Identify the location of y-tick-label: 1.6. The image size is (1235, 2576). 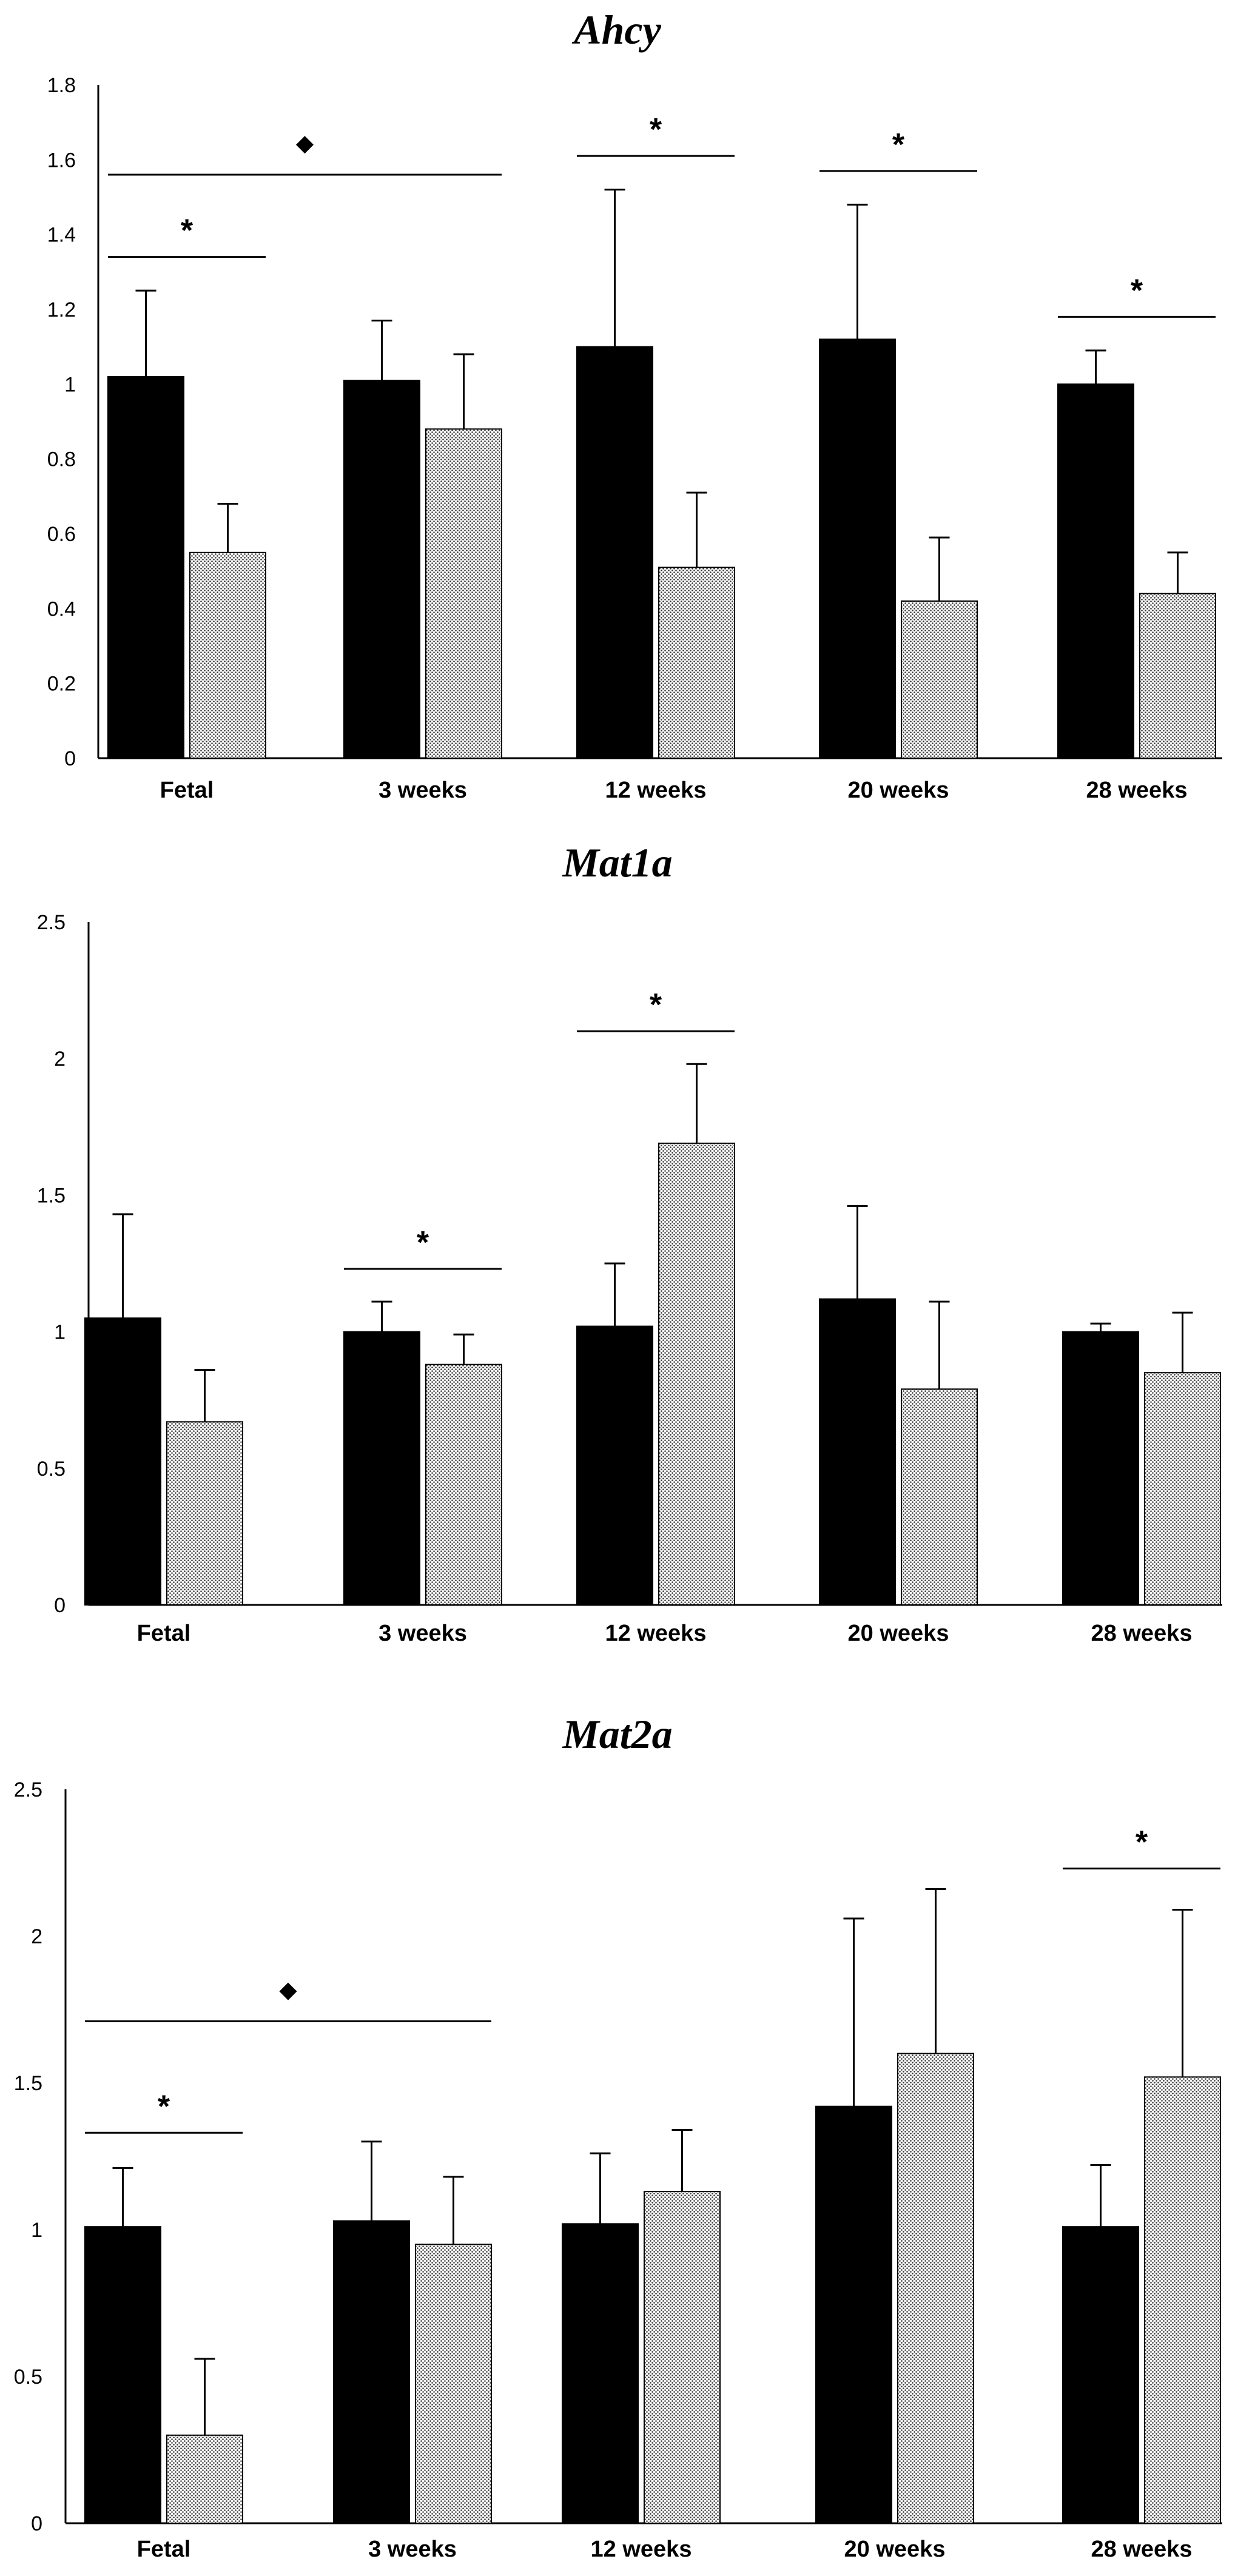
(62, 160).